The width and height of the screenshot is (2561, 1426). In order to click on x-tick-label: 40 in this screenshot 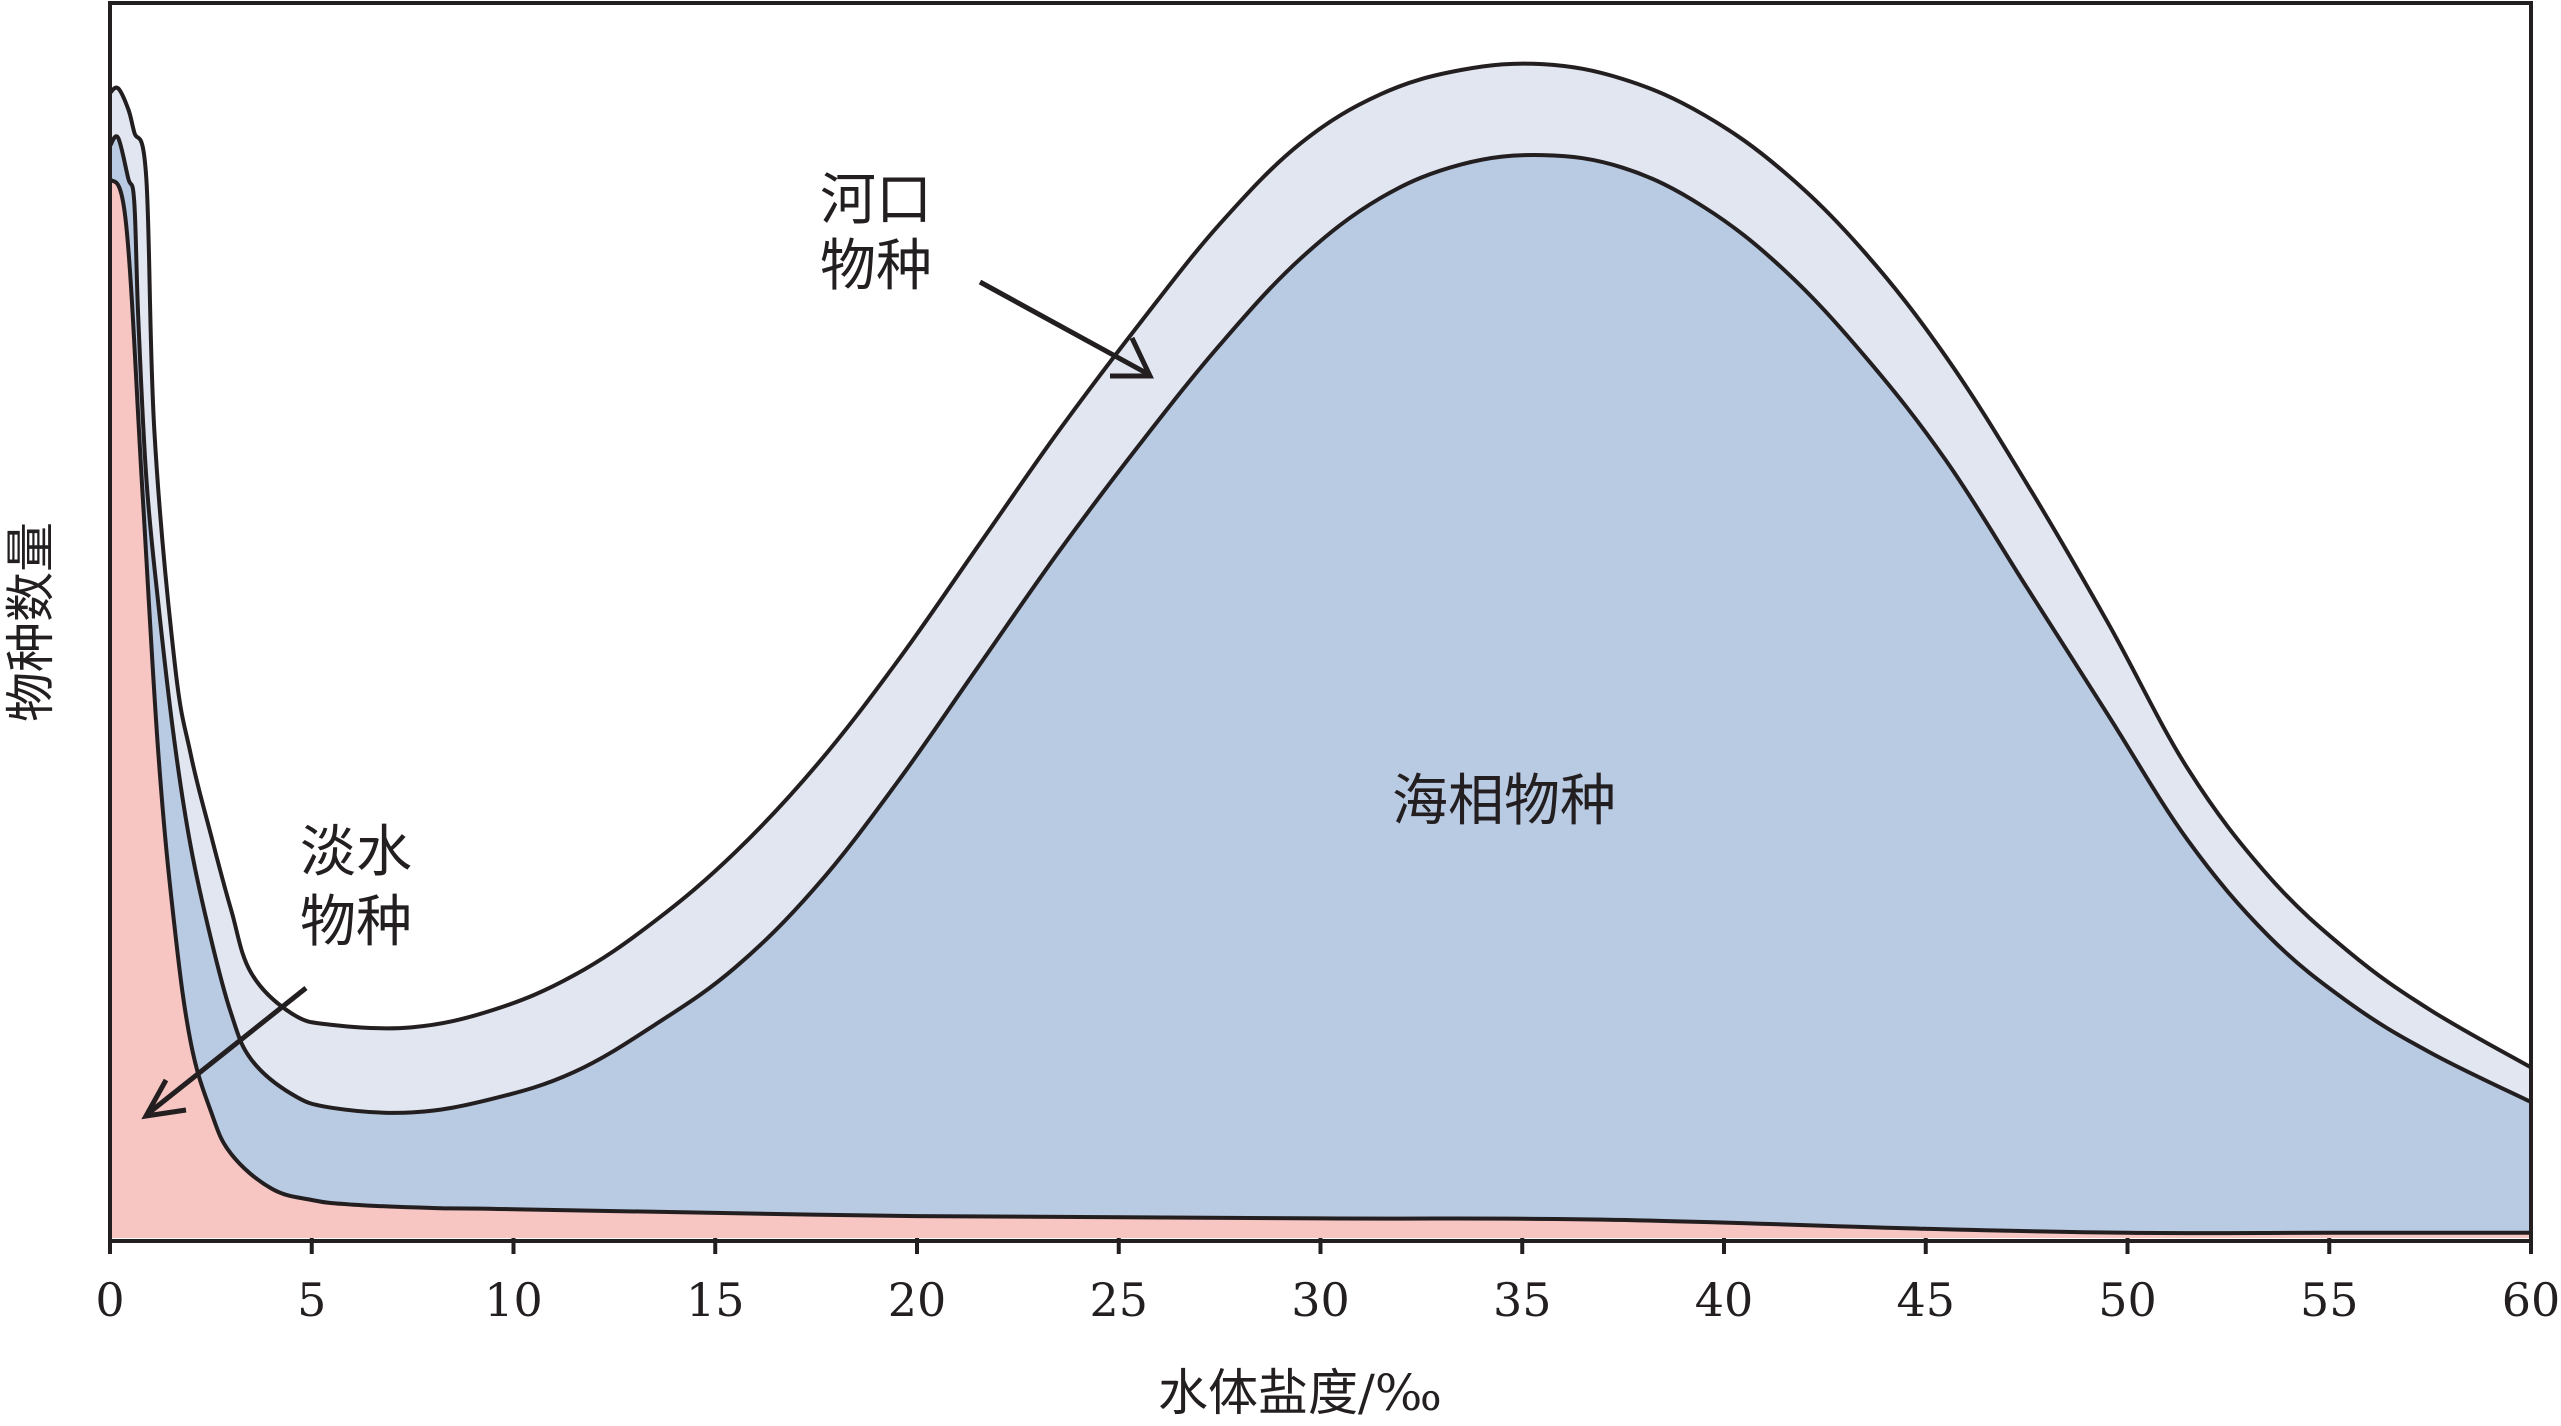, I will do `click(1724, 1300)`.